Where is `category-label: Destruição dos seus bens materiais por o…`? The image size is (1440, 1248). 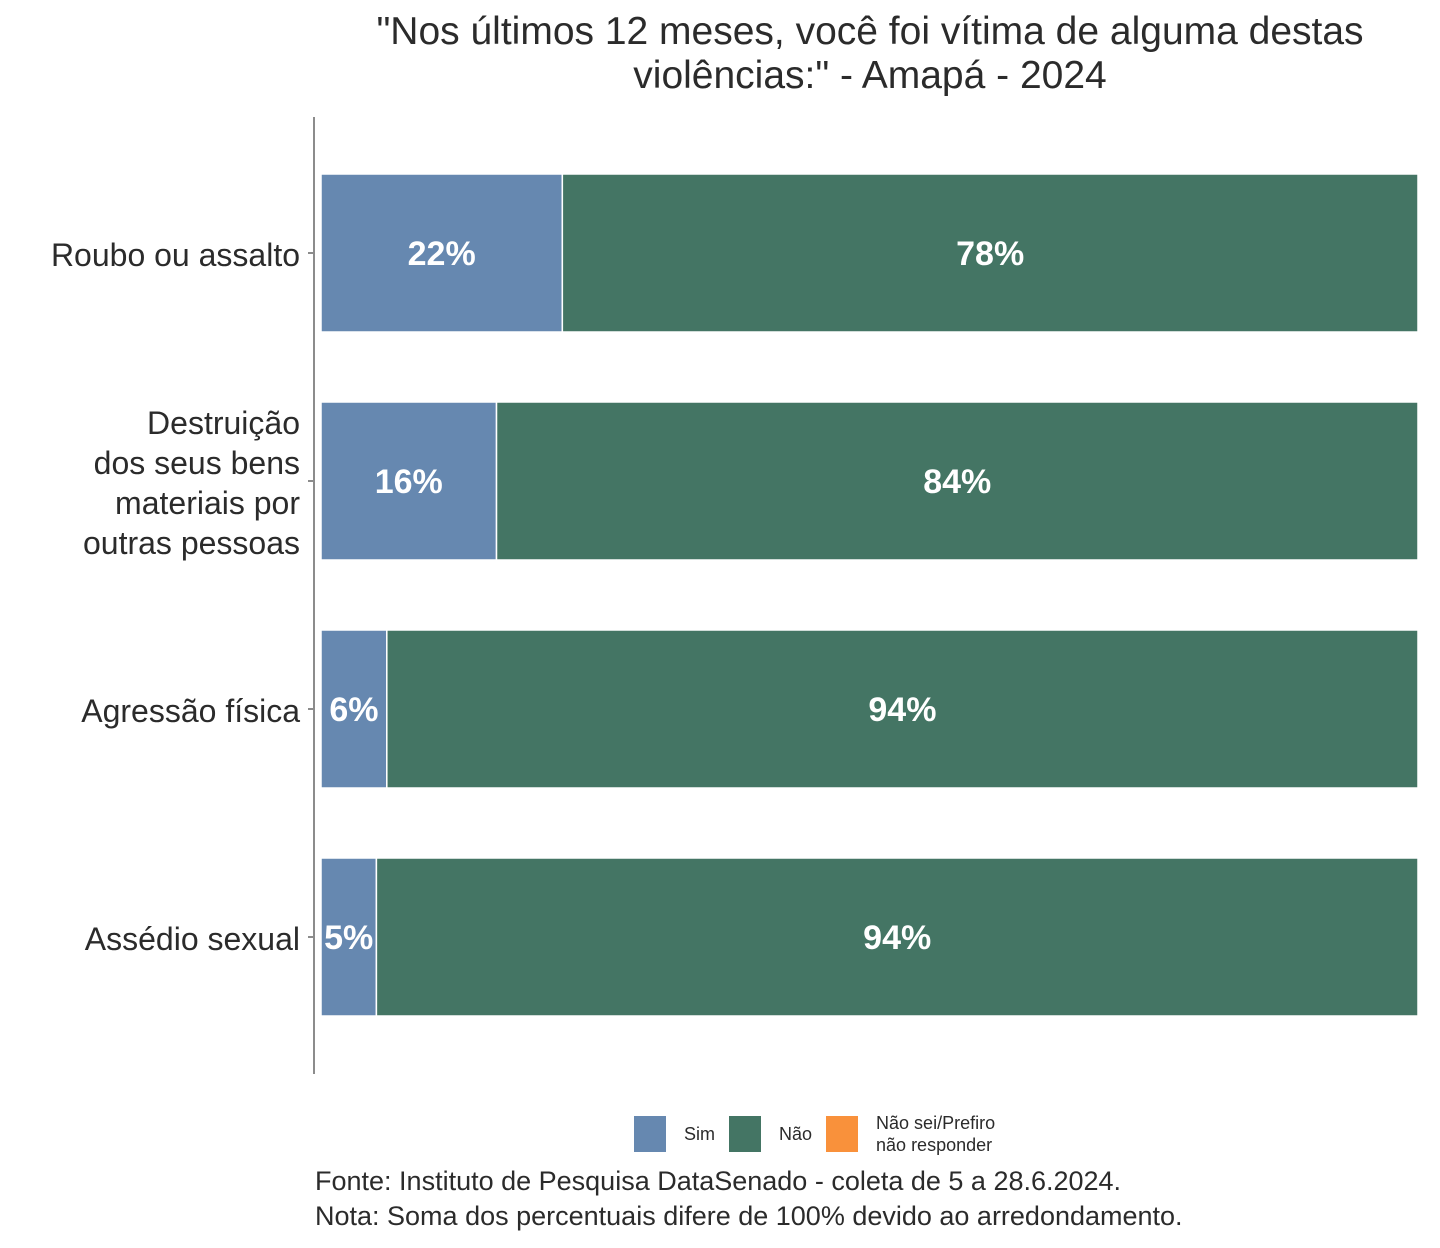 category-label: Destruição dos seus bens materiais por o… is located at coordinates (191, 483).